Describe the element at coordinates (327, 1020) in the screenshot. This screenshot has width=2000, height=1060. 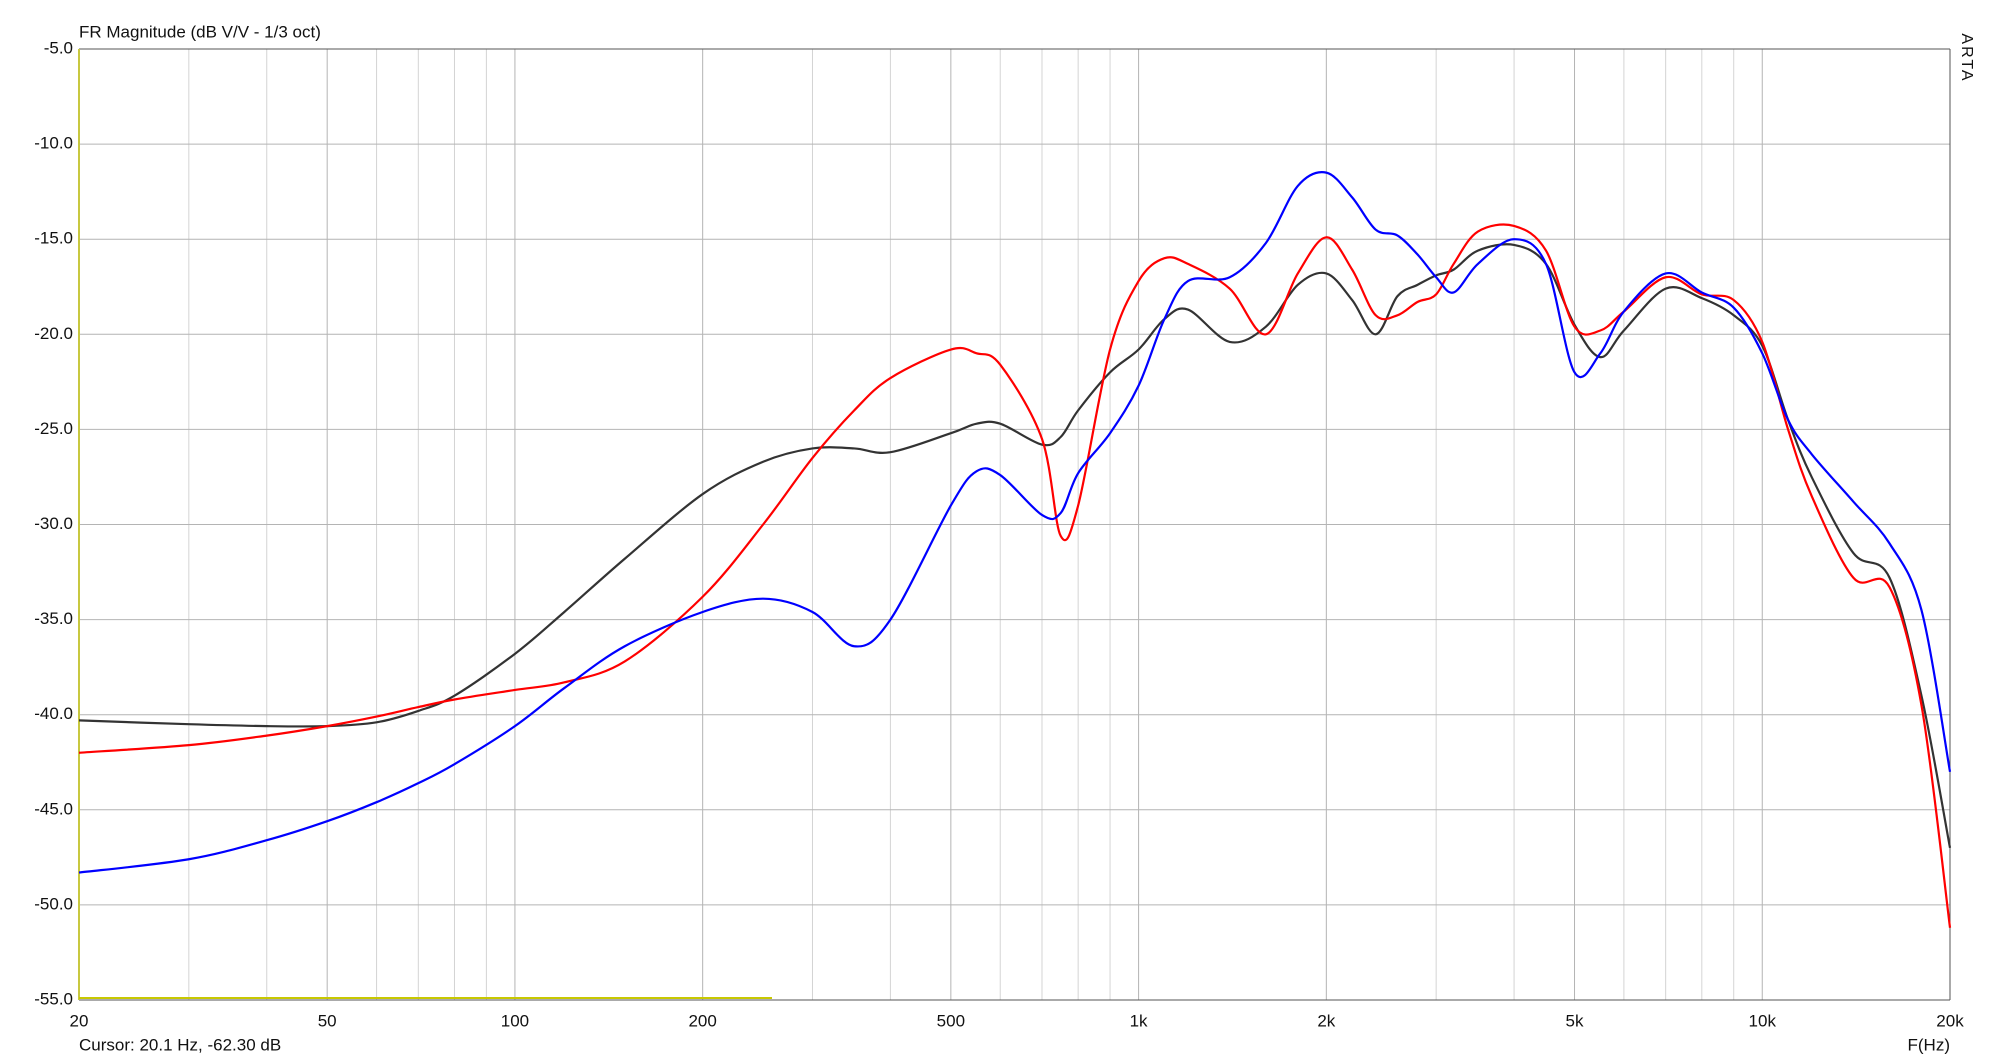
I see `x-tick-label: 50` at that location.